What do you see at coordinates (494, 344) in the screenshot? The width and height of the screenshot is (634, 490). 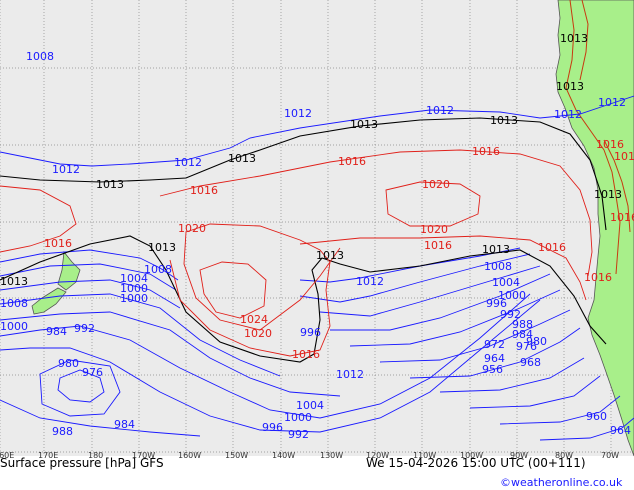 I see `isobar-label: 972` at bounding box center [494, 344].